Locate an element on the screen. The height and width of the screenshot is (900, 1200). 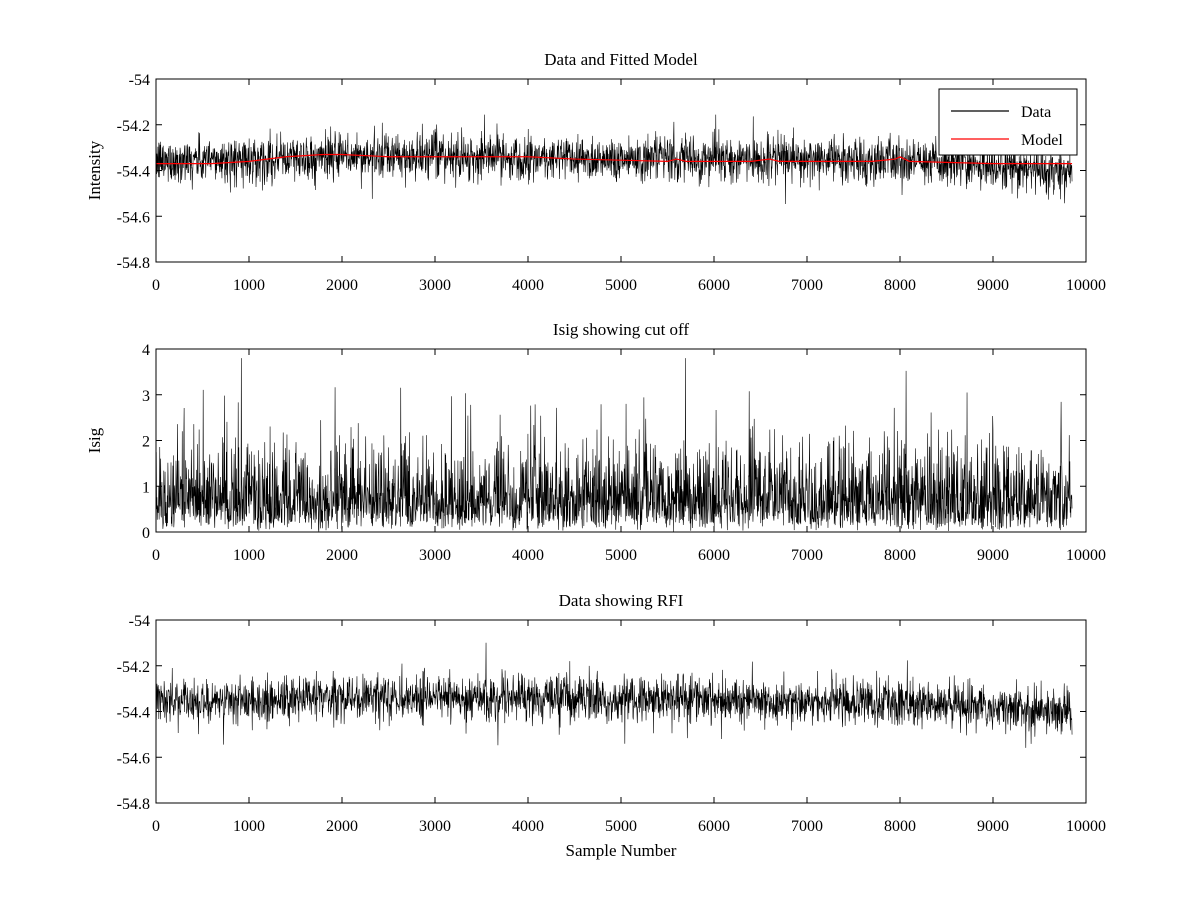
y-tick-label: 3 is located at coordinates (146, 396).